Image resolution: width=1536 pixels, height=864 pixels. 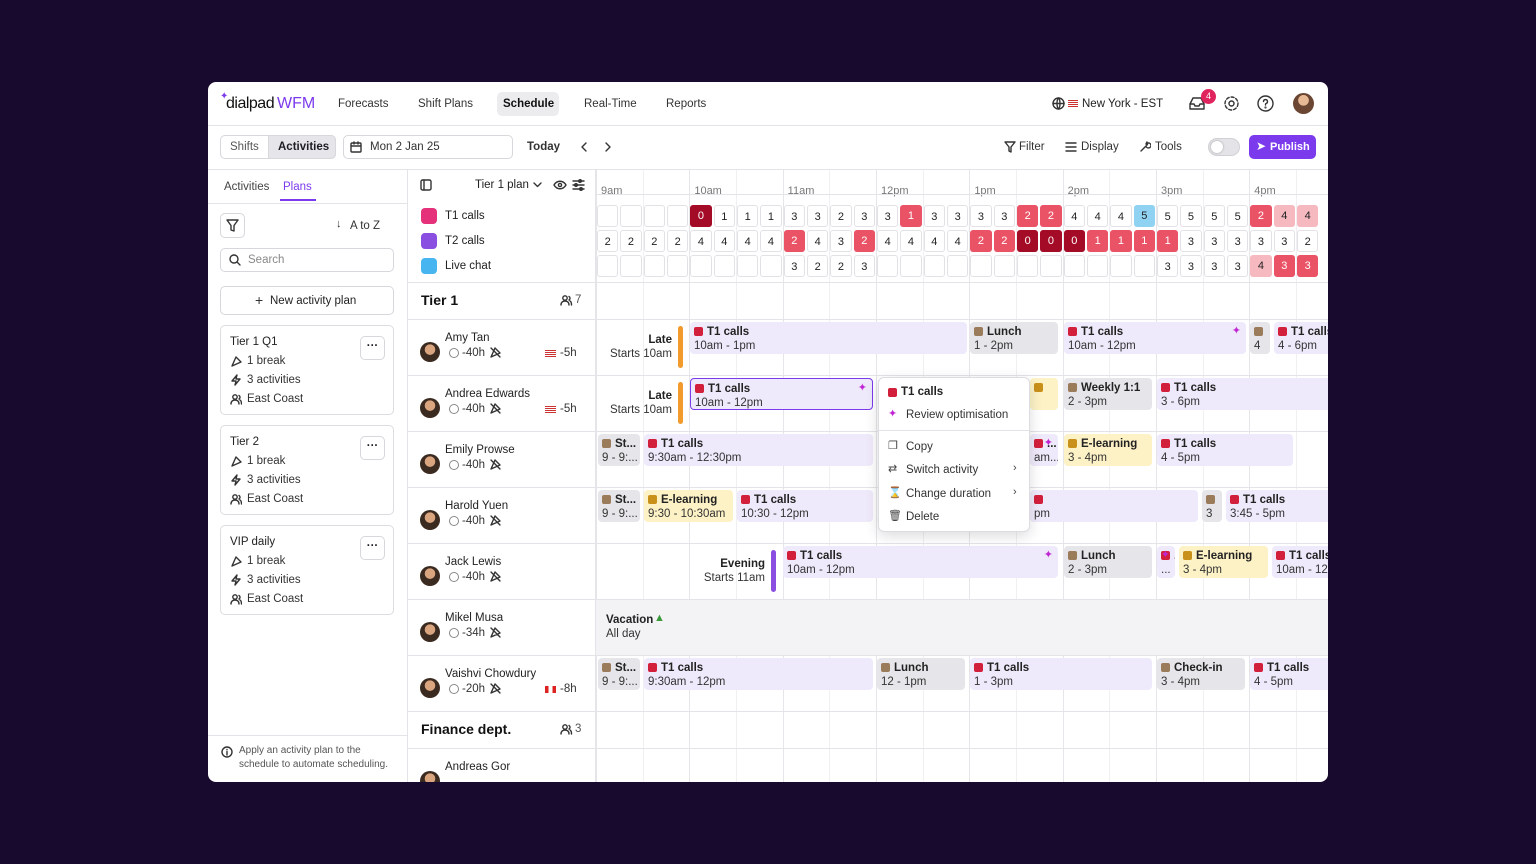 What do you see at coordinates (232, 225) in the screenshot?
I see `filter-plans-button` at bounding box center [232, 225].